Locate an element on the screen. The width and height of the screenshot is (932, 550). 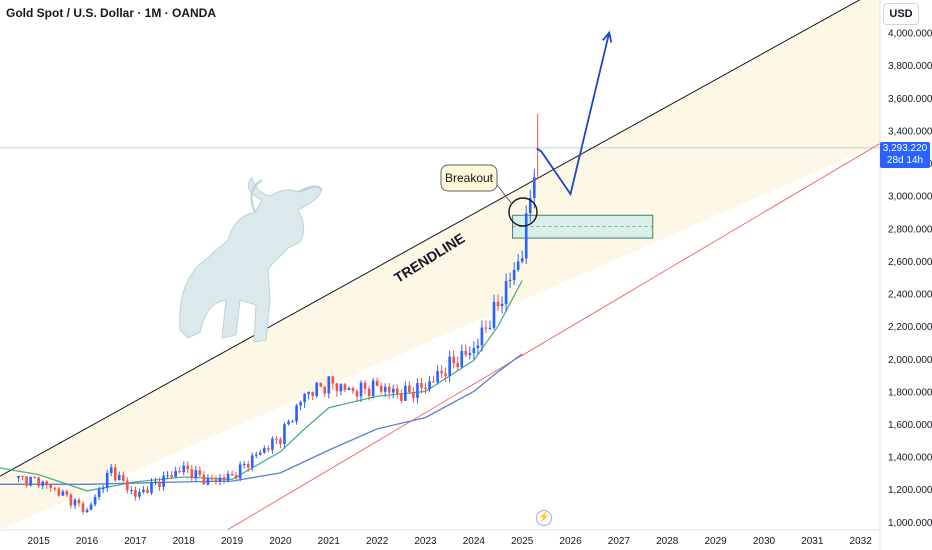
x-tick-label: 2025 is located at coordinates (522, 541).